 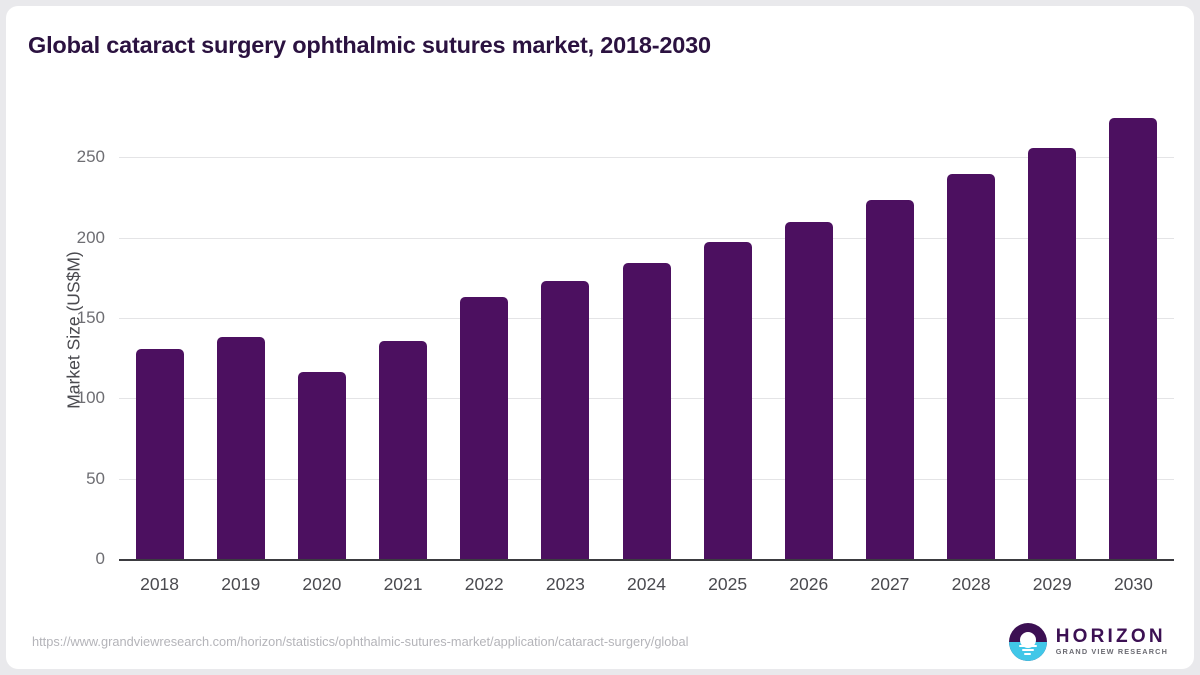 I want to click on horizon-logo: HORIZON GRAND VIEW RESEARCH, so click(x=1088, y=642).